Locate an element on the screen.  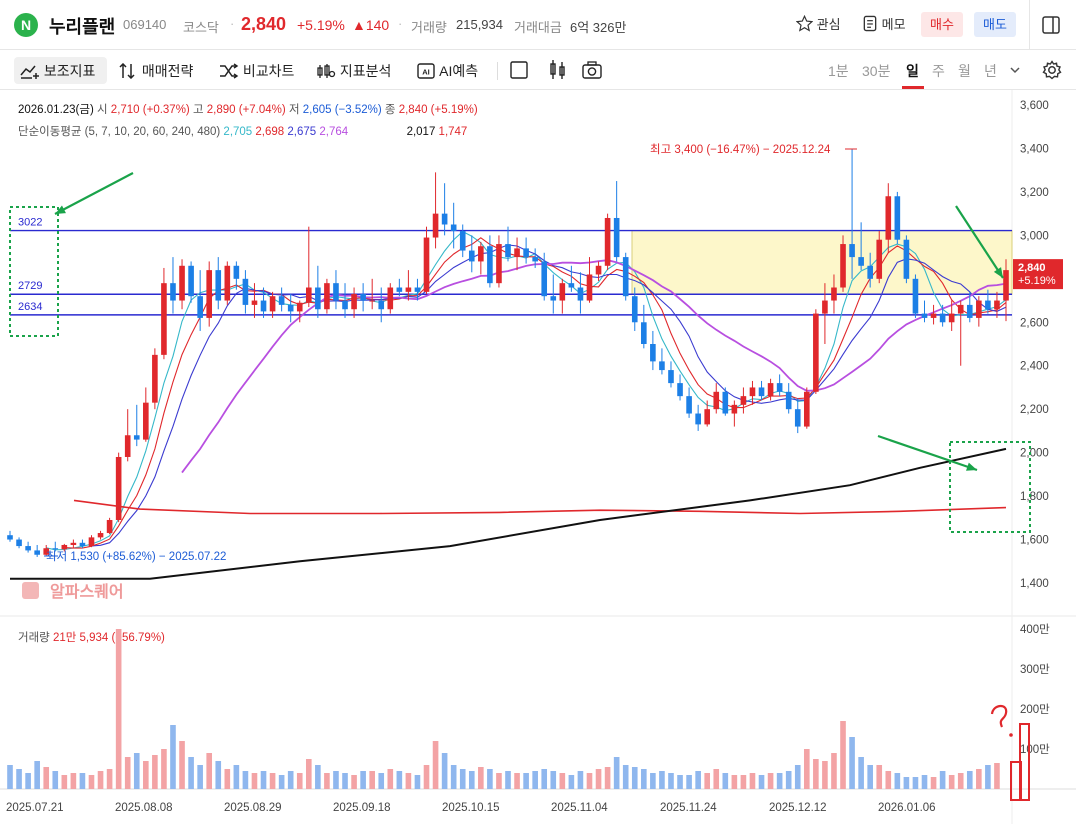
green-arrowhead is located at coordinates (971, 466).